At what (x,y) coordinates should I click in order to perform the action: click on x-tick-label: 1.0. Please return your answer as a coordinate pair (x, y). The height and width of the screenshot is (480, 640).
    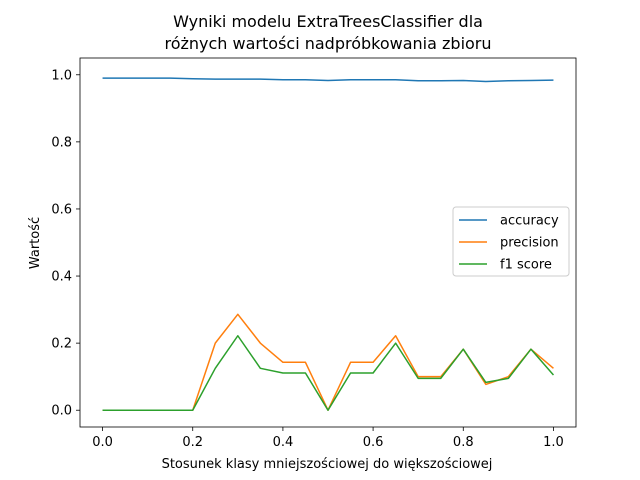
    Looking at the image, I should click on (553, 442).